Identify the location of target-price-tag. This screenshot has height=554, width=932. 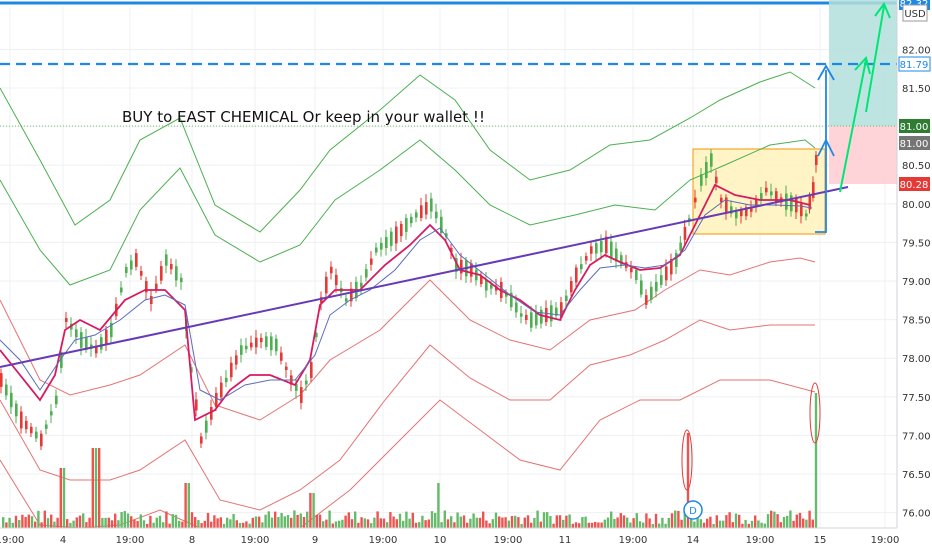
(914, 64).